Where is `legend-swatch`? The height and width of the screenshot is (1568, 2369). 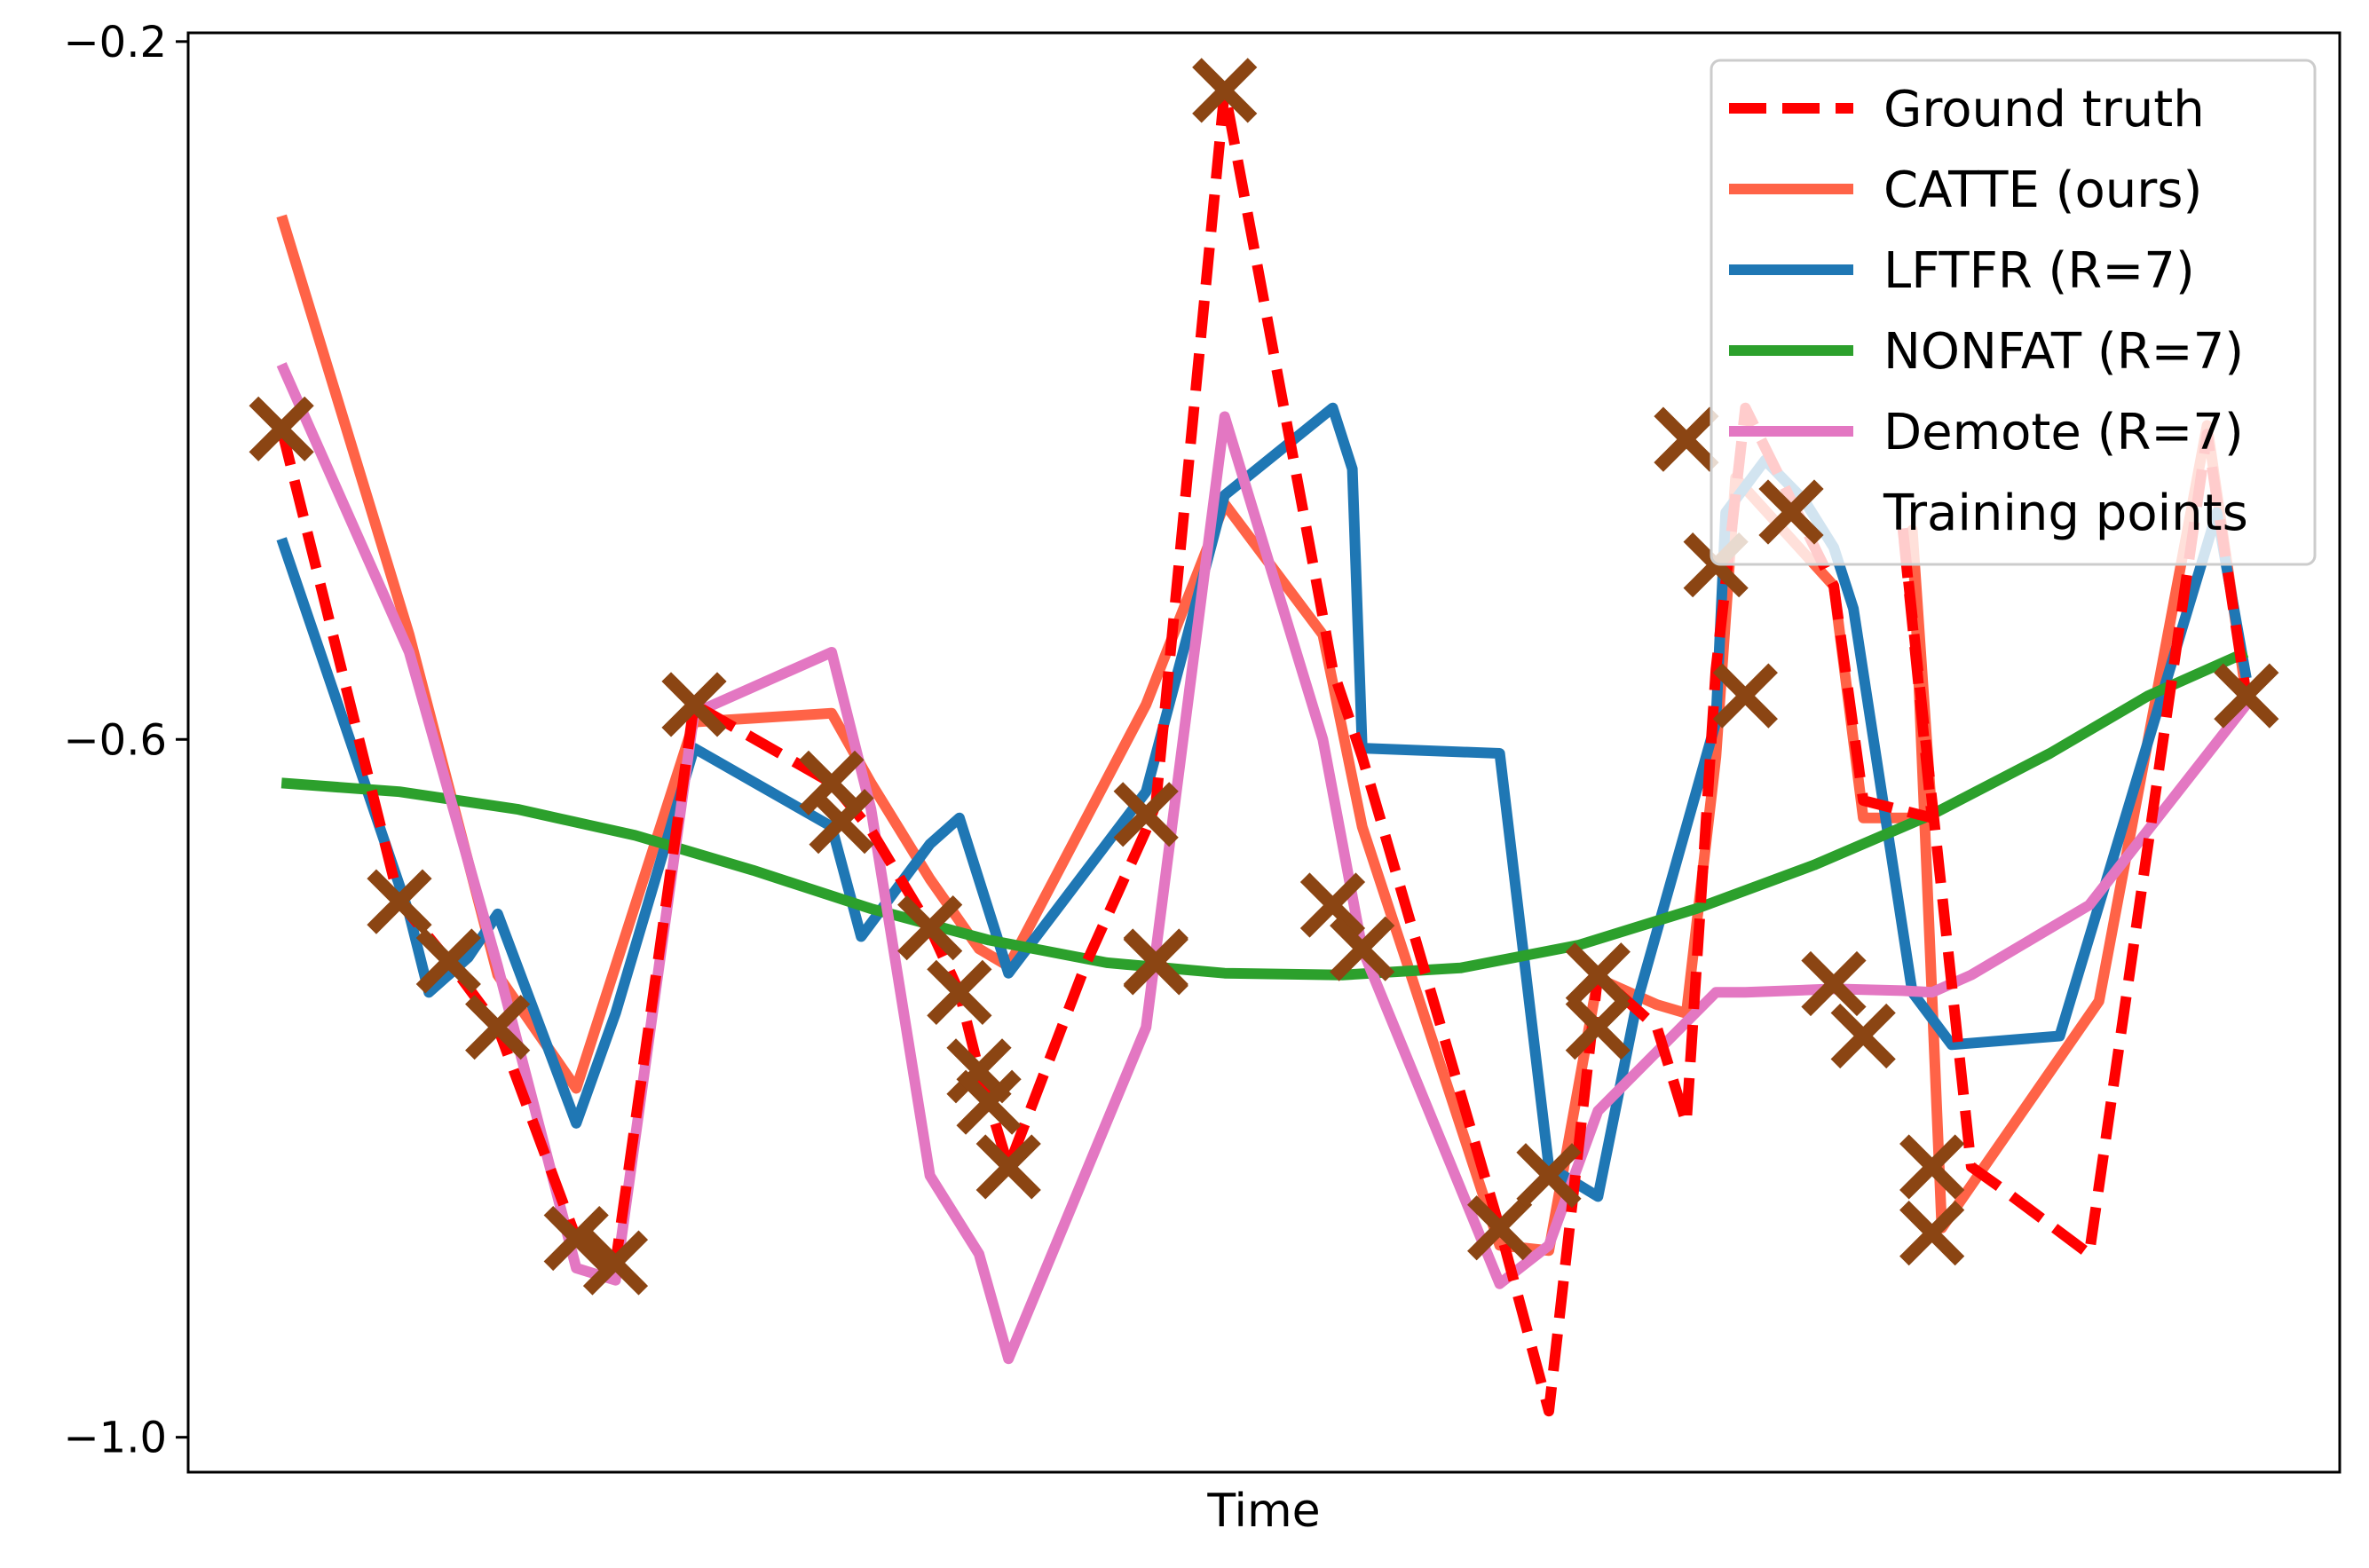 legend-swatch is located at coordinates (1791, 512).